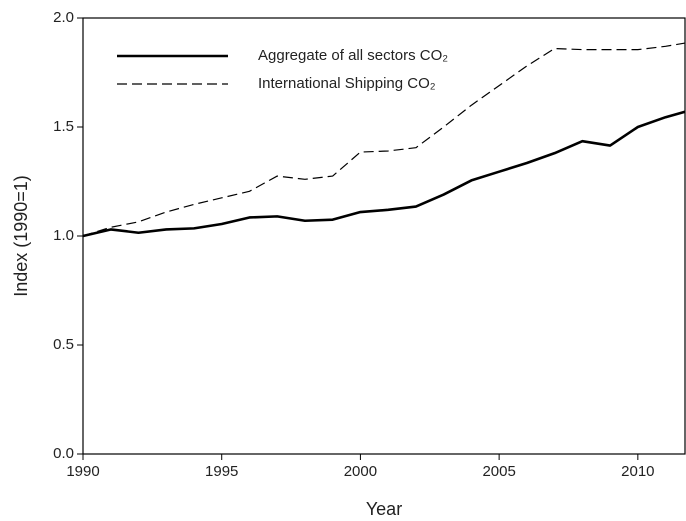 This screenshot has height=521, width=686. What do you see at coordinates (347, 83) in the screenshot?
I see `legend-label: International Shipping CO₂` at bounding box center [347, 83].